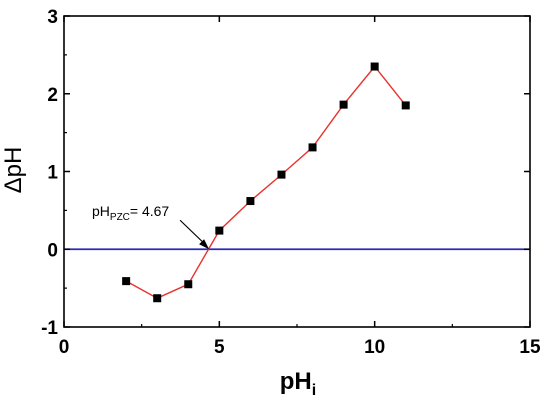  What do you see at coordinates (193, 232) in the screenshot?
I see `annotation-arrow-line` at bounding box center [193, 232].